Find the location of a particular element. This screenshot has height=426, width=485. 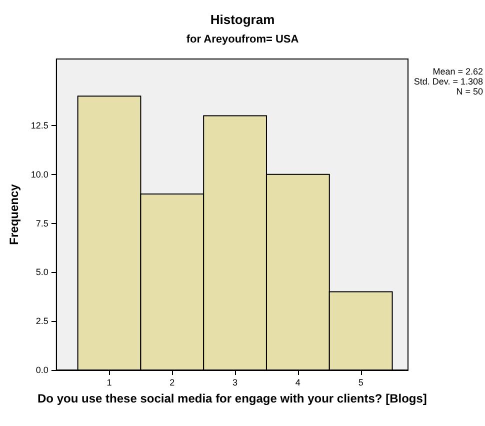

x-tick-label: 2 is located at coordinates (172, 383).